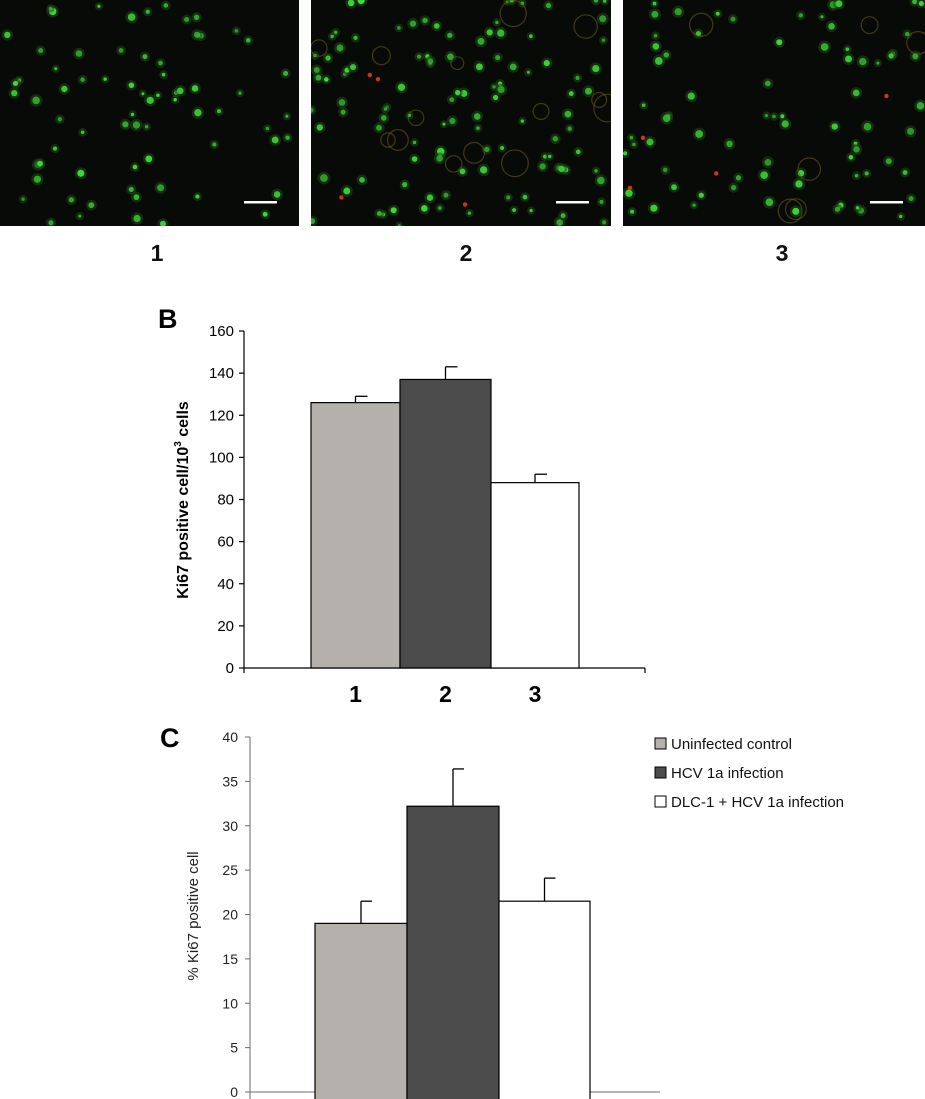 This screenshot has height=1099, width=925. What do you see at coordinates (230, 826) in the screenshot?
I see `y-tick-label: 30` at bounding box center [230, 826].